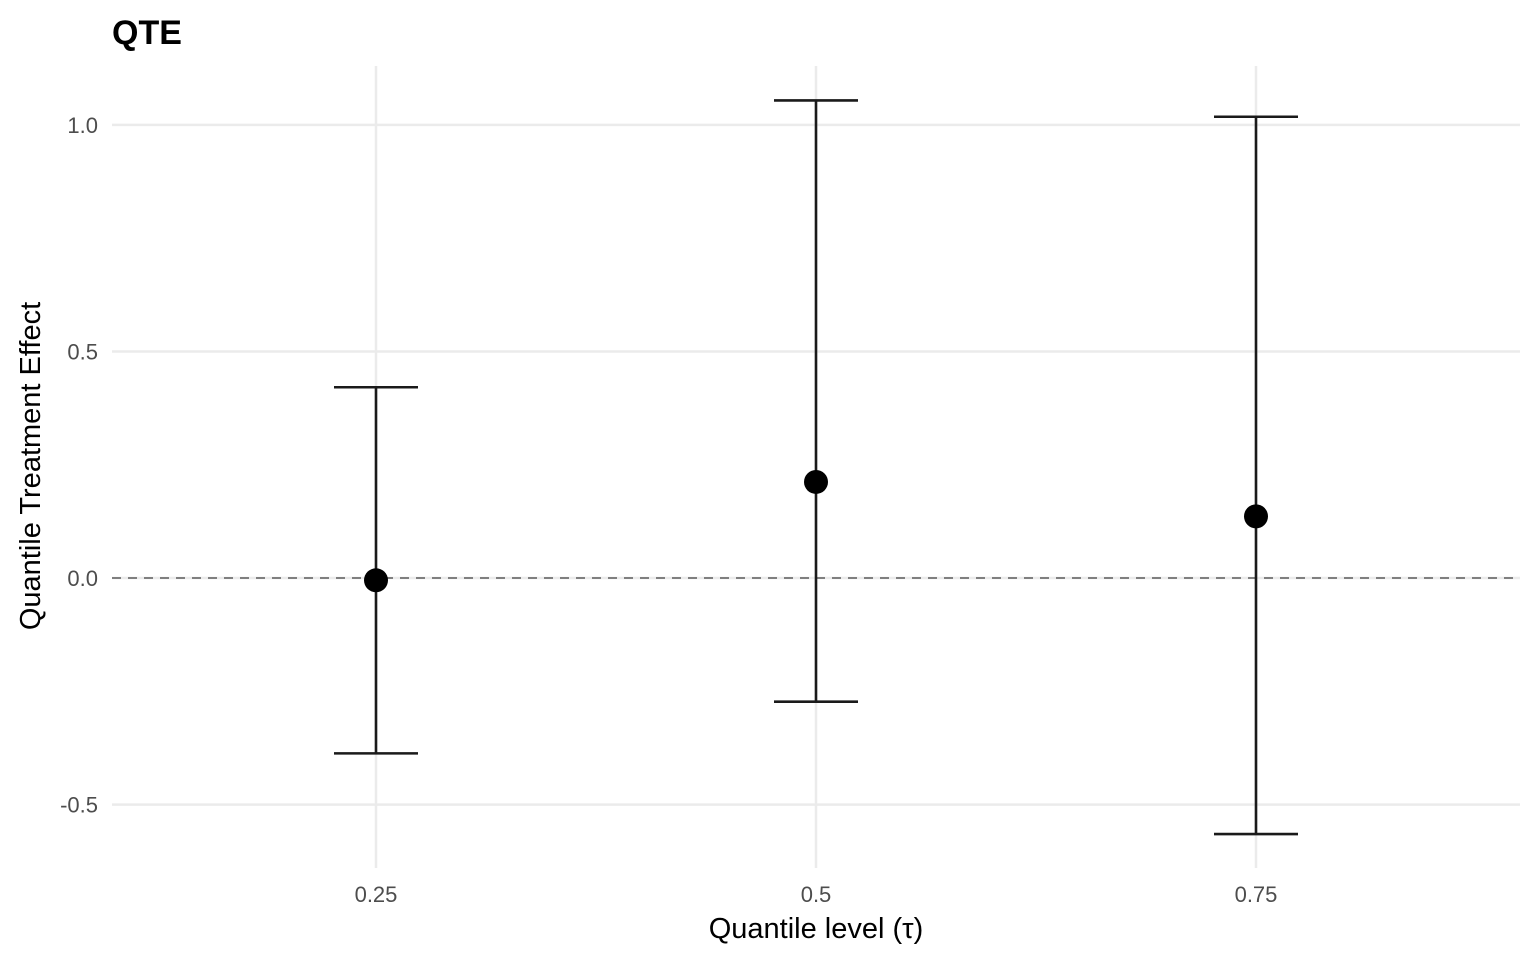 This screenshot has width=1536, height=960. Describe the element at coordinates (376, 894) in the screenshot. I see `x-tick-label: 0.25` at that location.